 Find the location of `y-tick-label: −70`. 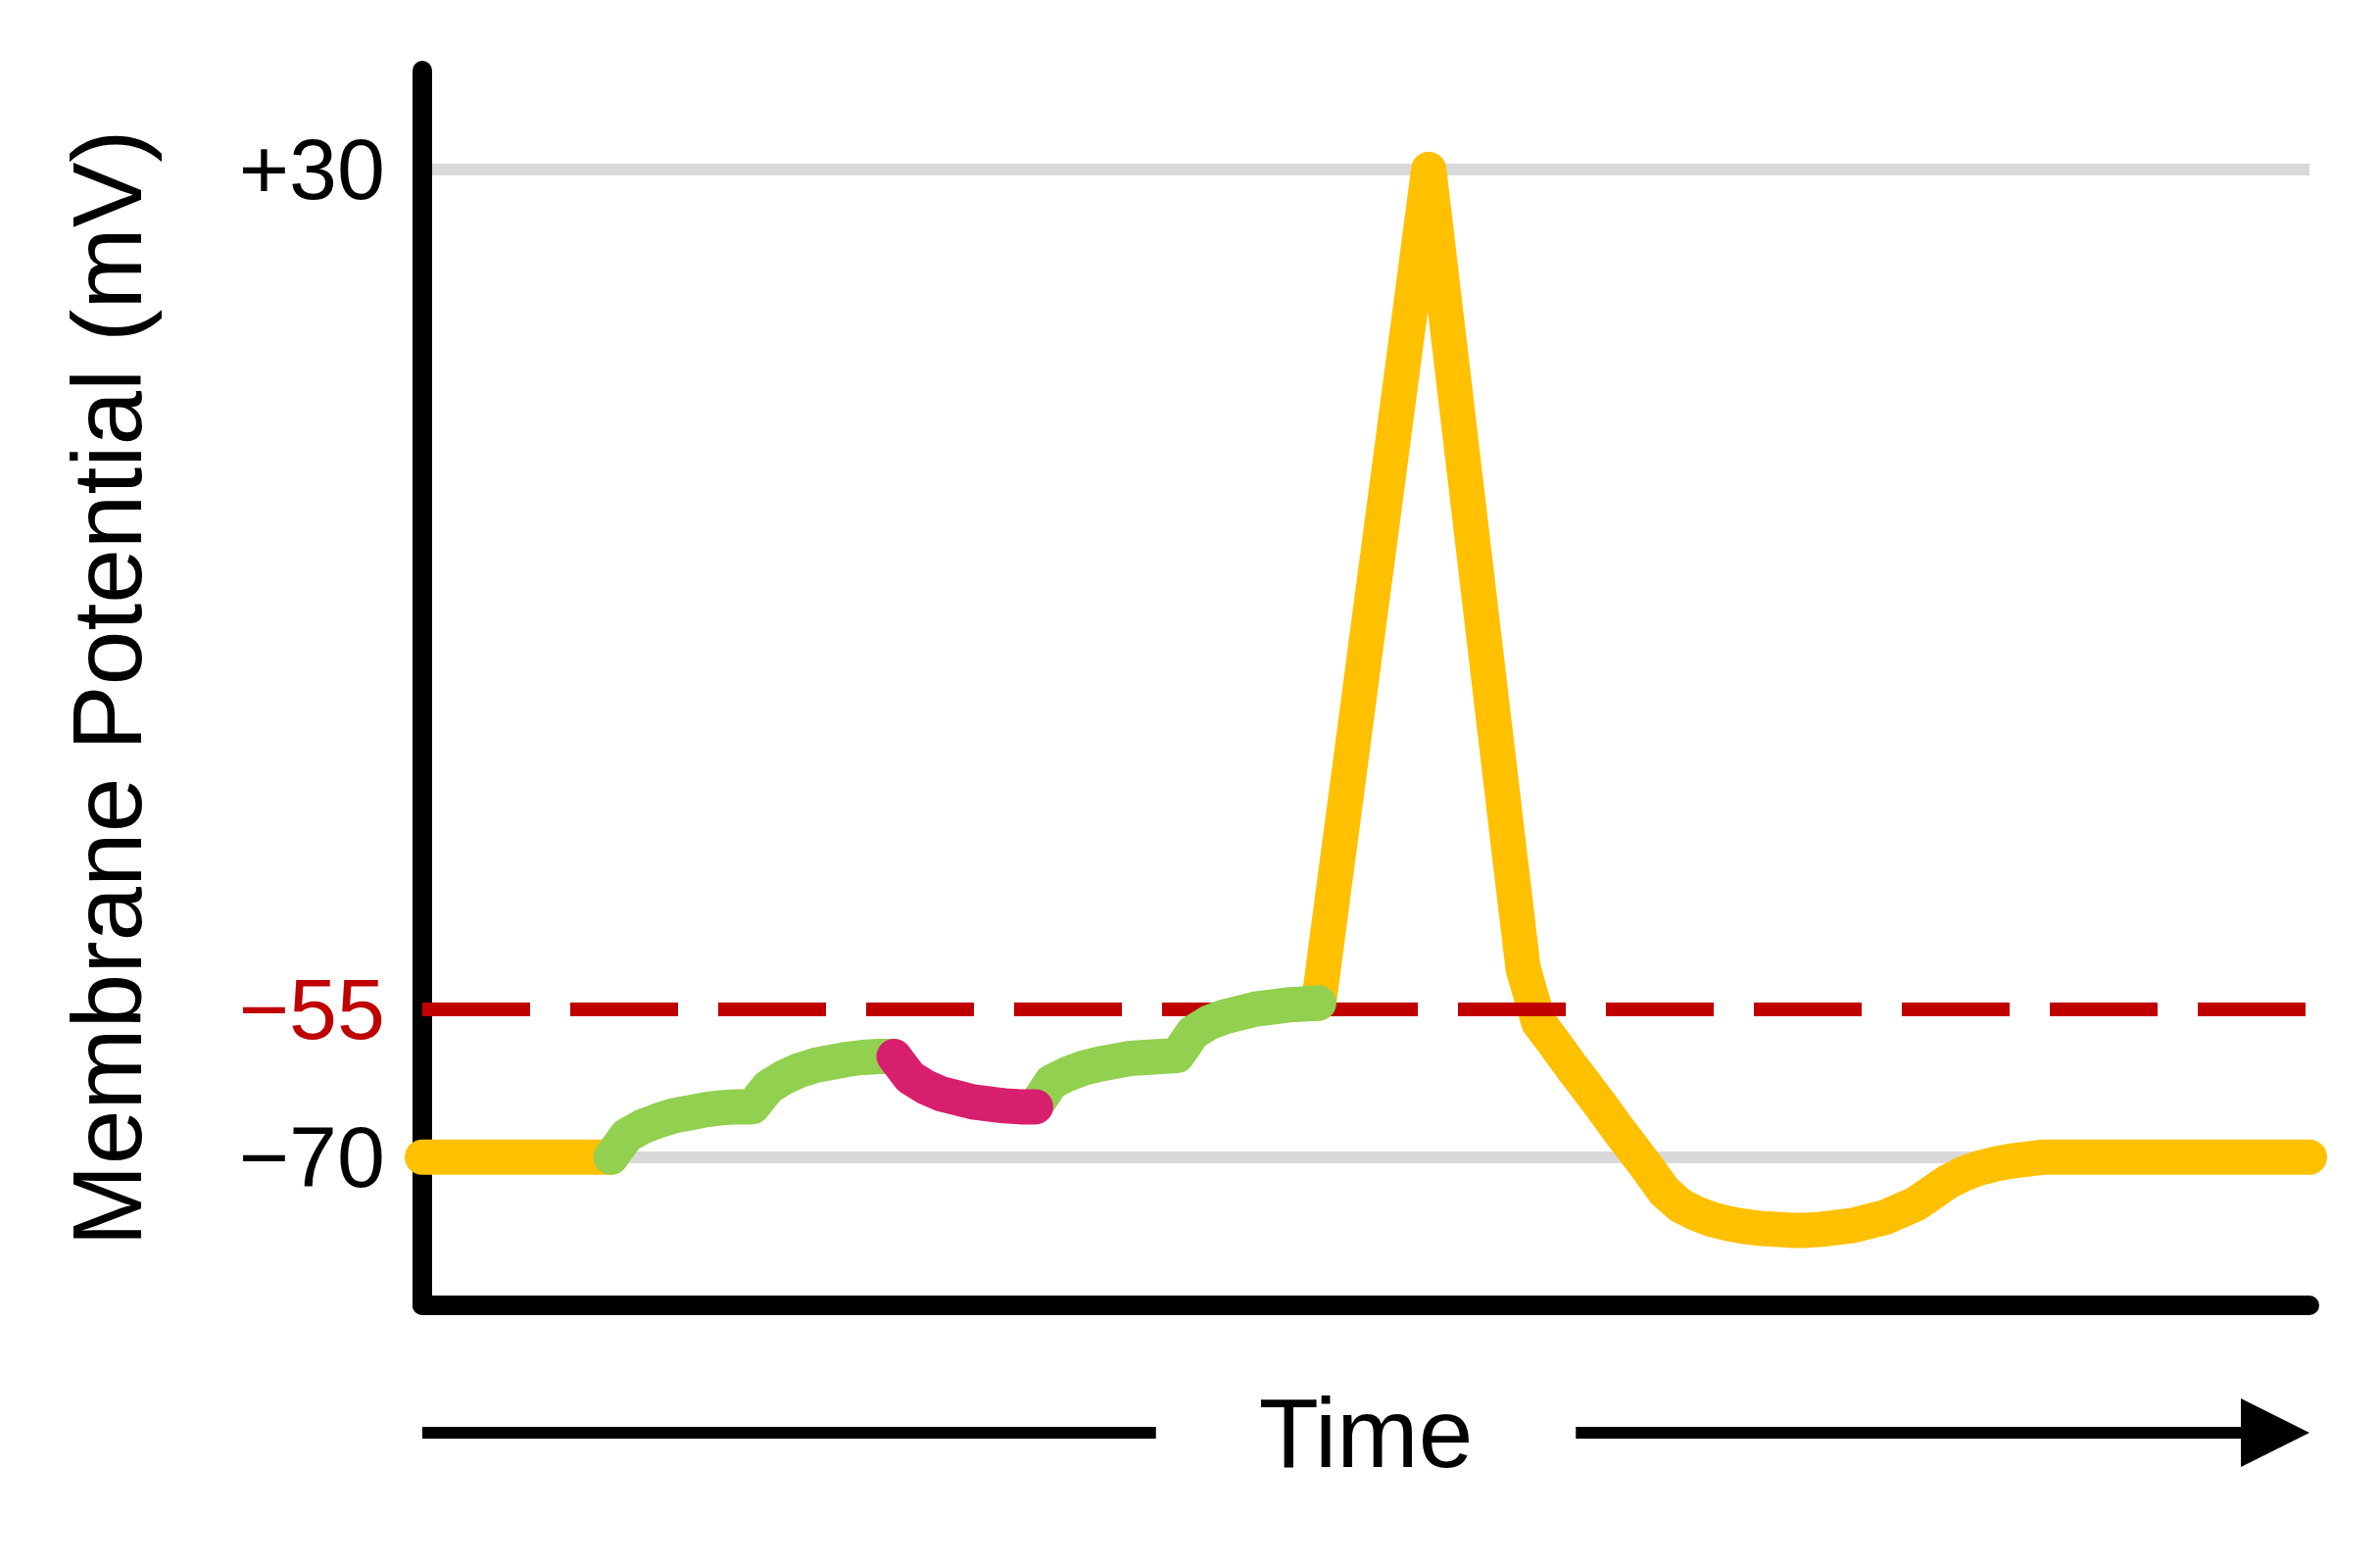

y-tick-label: −70 is located at coordinates (311, 1157).